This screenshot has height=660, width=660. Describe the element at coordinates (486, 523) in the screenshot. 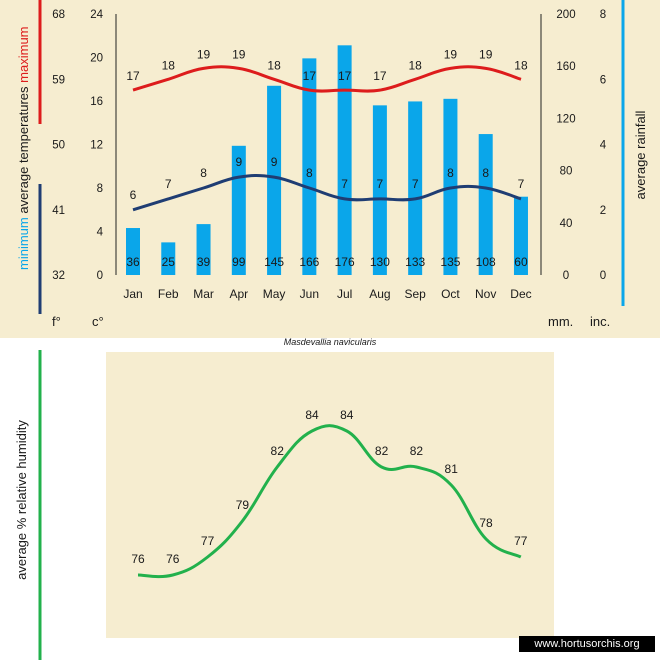

I see `humidity-label-nov: 78` at that location.